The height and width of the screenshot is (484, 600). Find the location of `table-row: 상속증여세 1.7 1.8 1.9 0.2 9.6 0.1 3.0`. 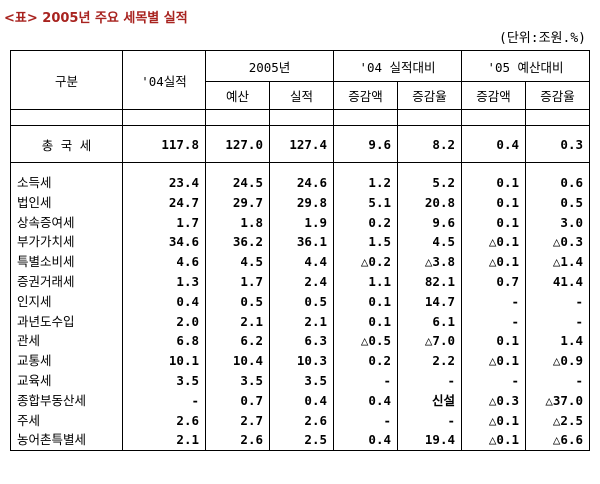

table-row: 상속증여세 1.7 1.8 1.9 0.2 9.6 0.1 3.0 is located at coordinates (300, 222).